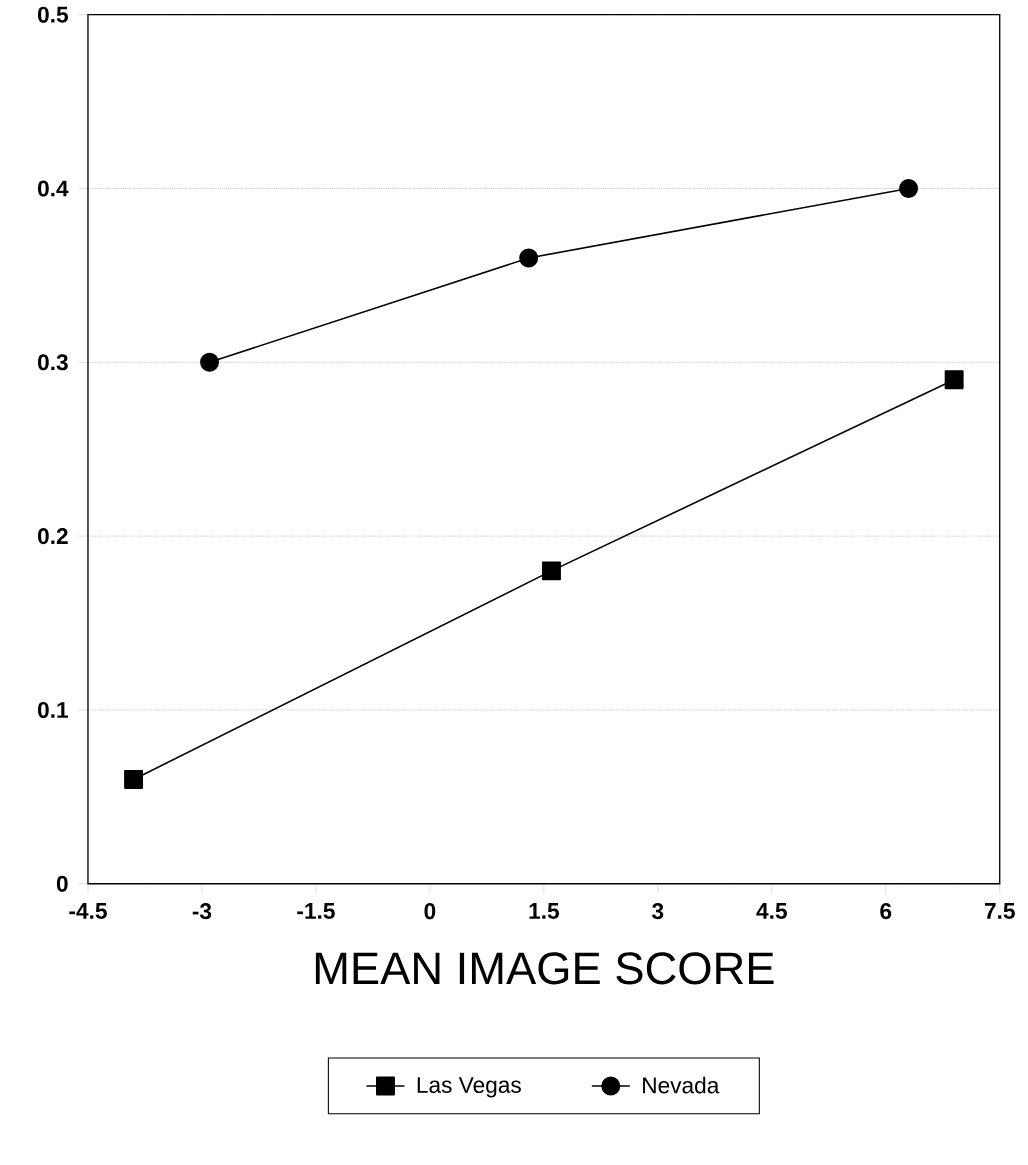 Image resolution: width=1028 pixels, height=1165 pixels. I want to click on x-tick-label: -3, so click(202, 911).